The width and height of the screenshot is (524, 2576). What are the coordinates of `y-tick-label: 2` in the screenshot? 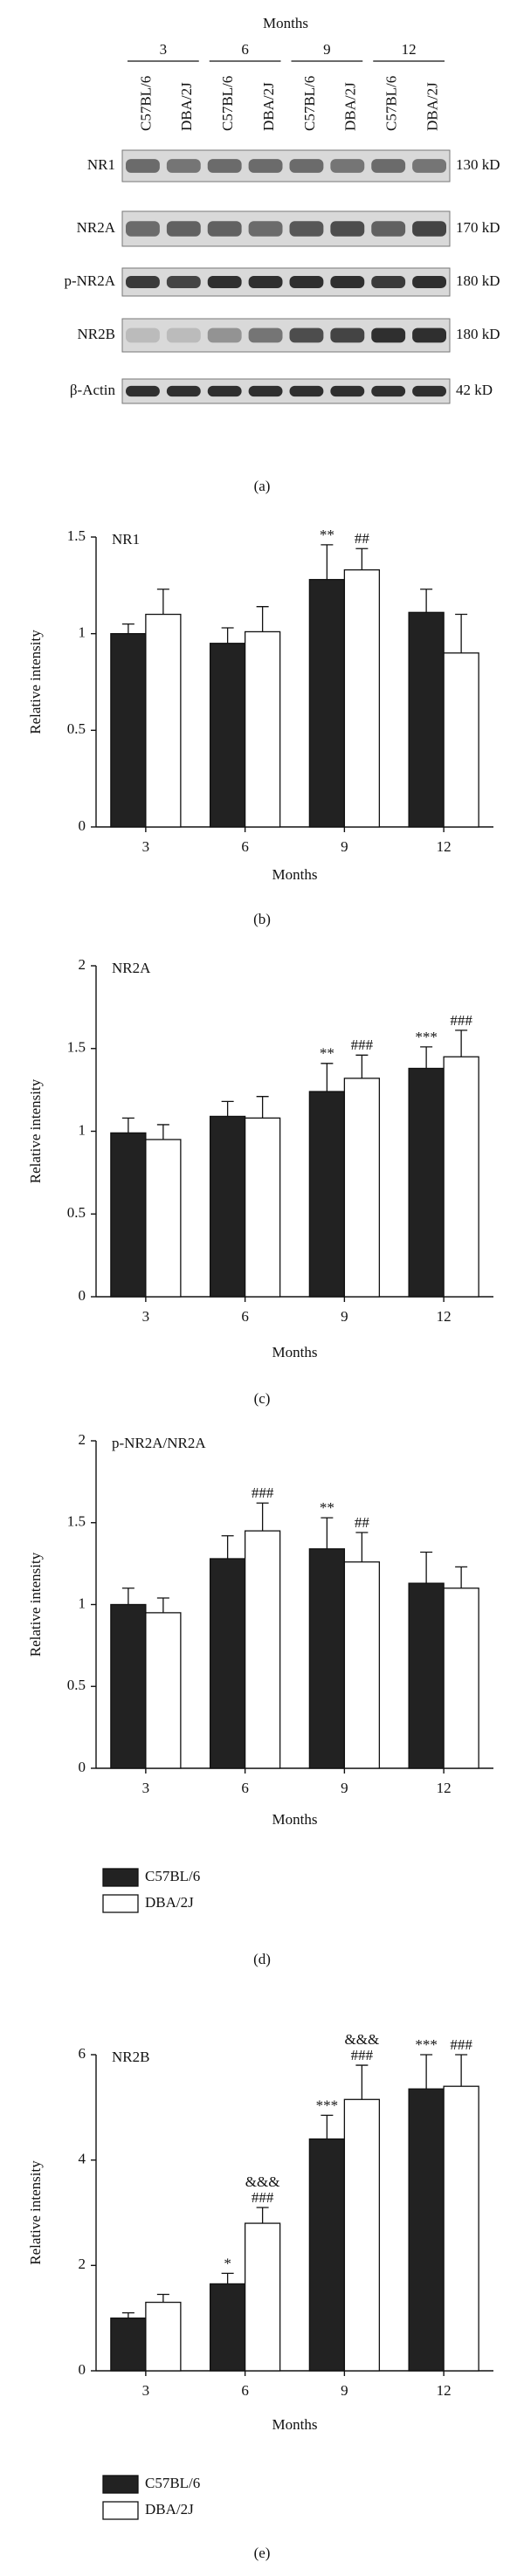 It's located at (82, 964).